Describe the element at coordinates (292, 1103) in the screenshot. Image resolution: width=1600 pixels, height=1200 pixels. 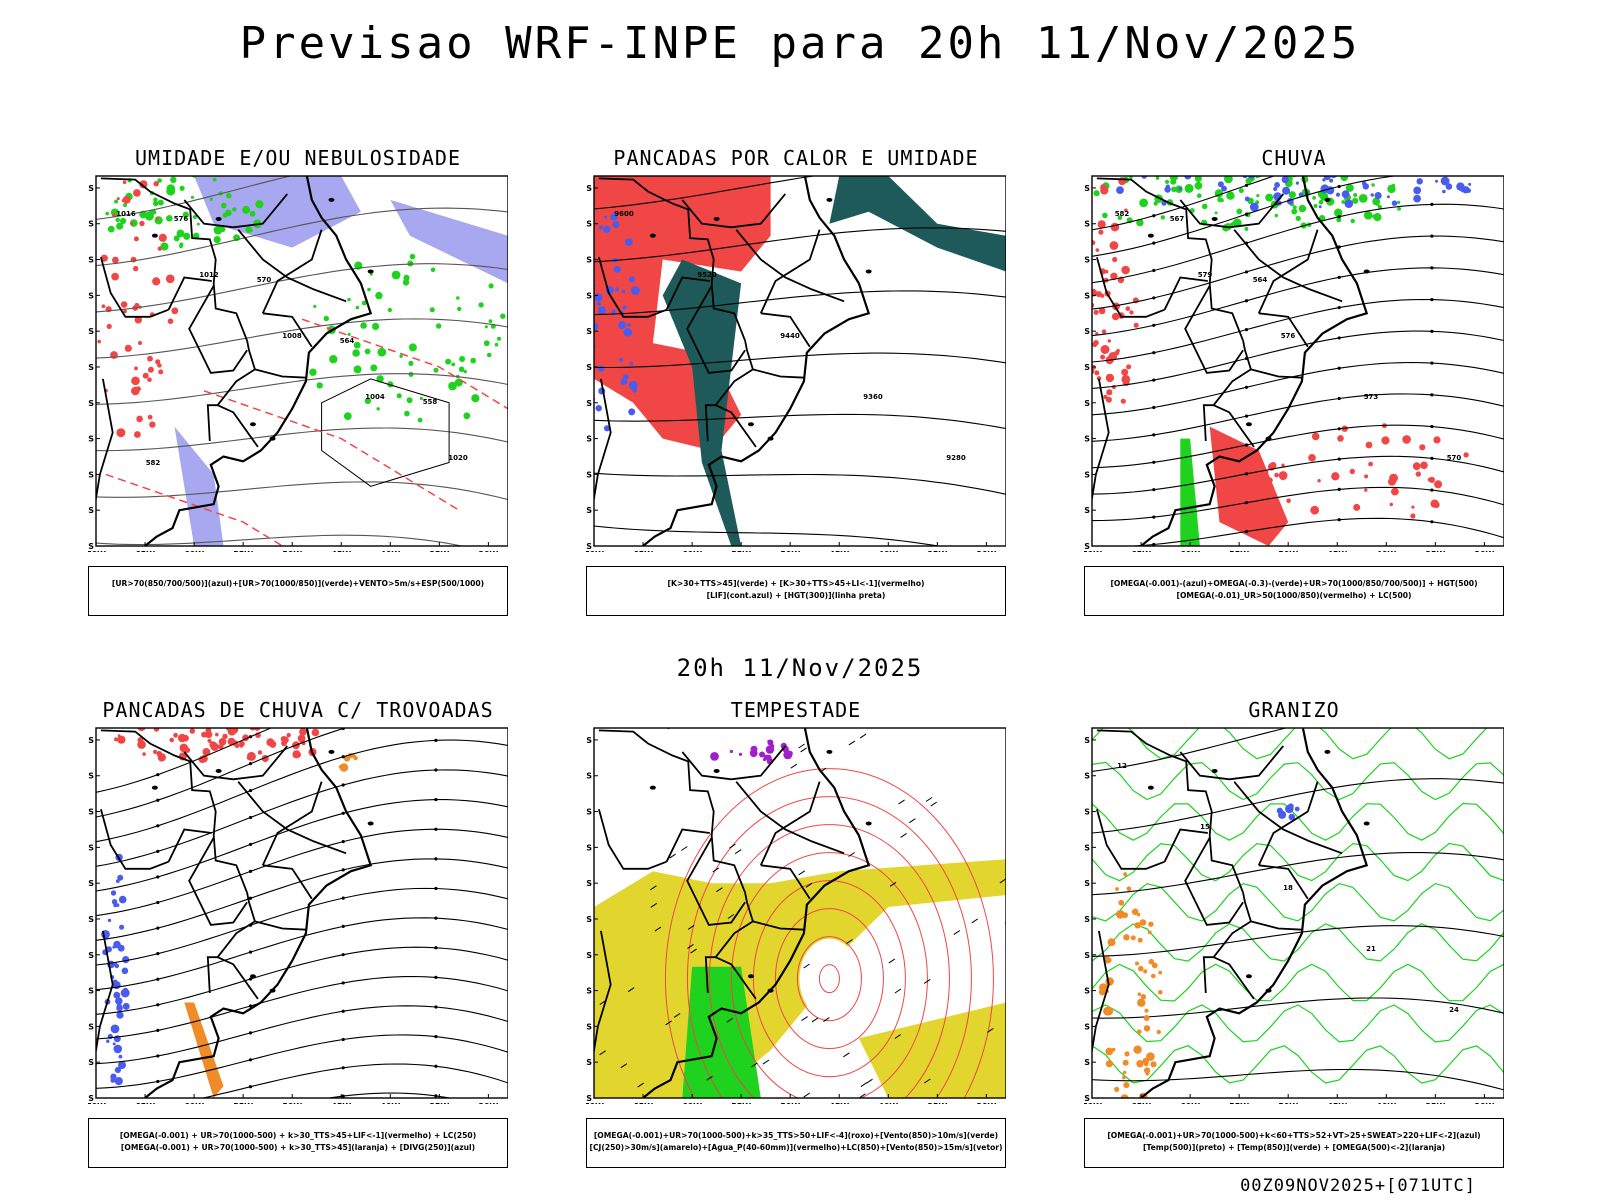
I see `lon-label: 50W` at that location.